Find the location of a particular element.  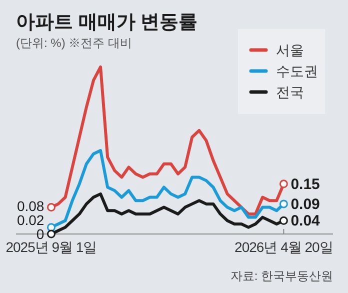

legend-label: 수도권 is located at coordinates (297, 71).